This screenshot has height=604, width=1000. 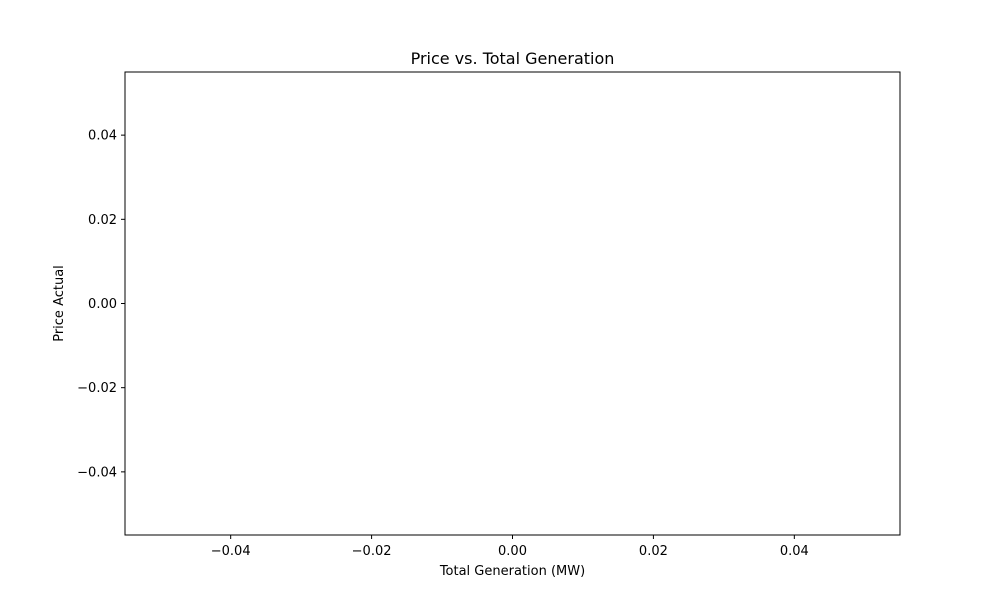 What do you see at coordinates (59, 303) in the screenshot?
I see `y-axis-label: Price Actual` at bounding box center [59, 303].